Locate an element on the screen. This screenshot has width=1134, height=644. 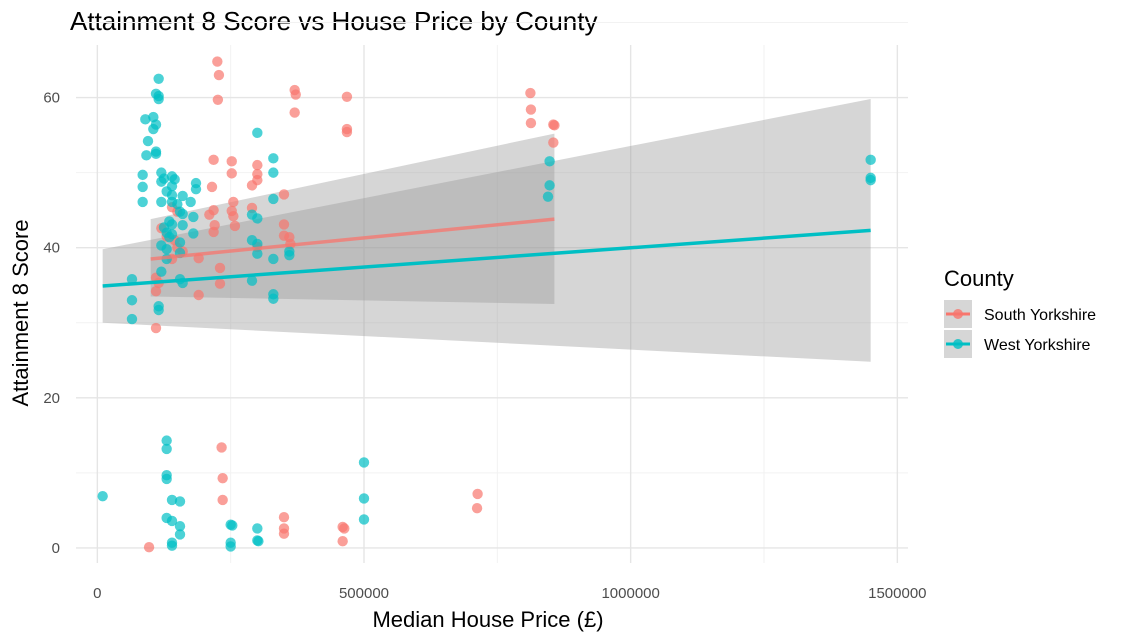
legend-label: South Yorkshire is located at coordinates (1040, 315).